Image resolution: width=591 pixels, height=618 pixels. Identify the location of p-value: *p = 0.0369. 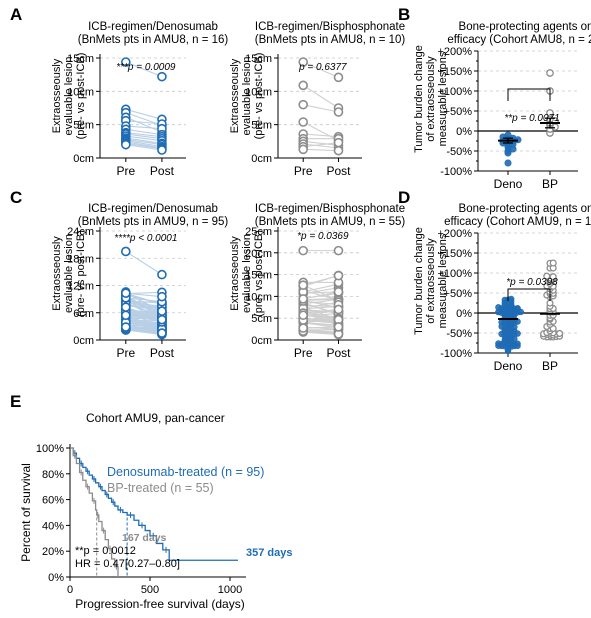
(323, 236).